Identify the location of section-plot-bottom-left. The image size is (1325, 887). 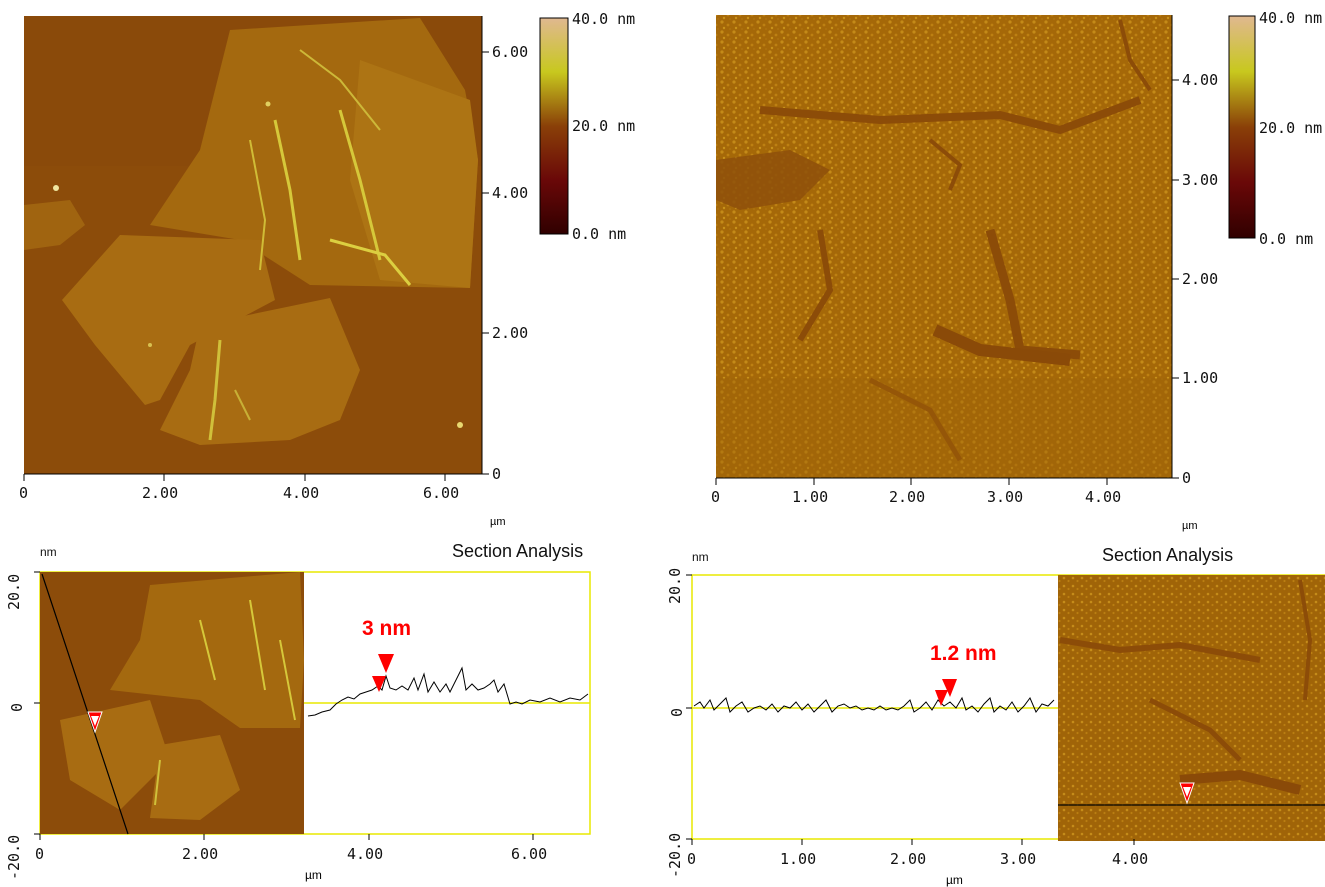
(315, 703).